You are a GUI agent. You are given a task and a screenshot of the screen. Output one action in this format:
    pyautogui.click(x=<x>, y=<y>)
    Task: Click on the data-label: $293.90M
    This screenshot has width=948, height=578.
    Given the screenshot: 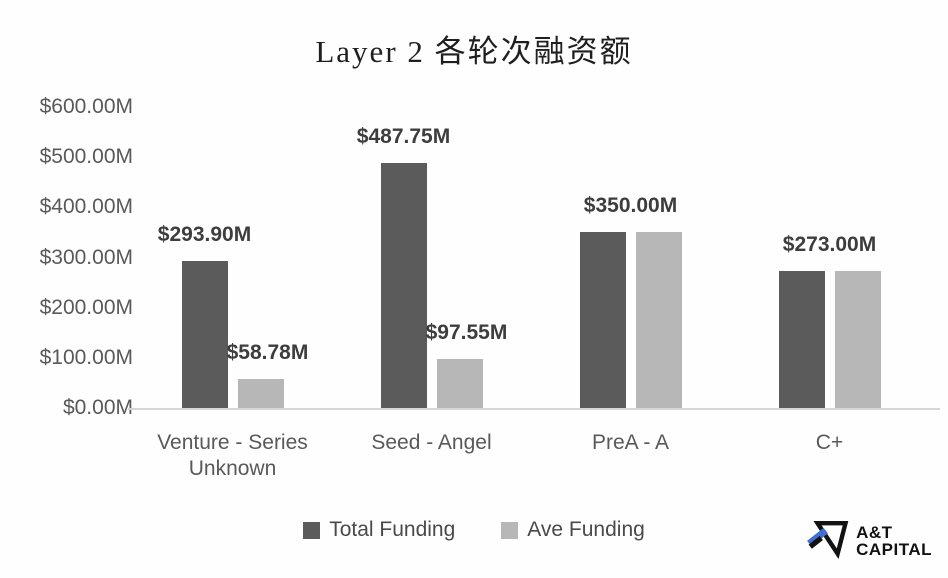 What is the action you would take?
    pyautogui.click(x=204, y=234)
    